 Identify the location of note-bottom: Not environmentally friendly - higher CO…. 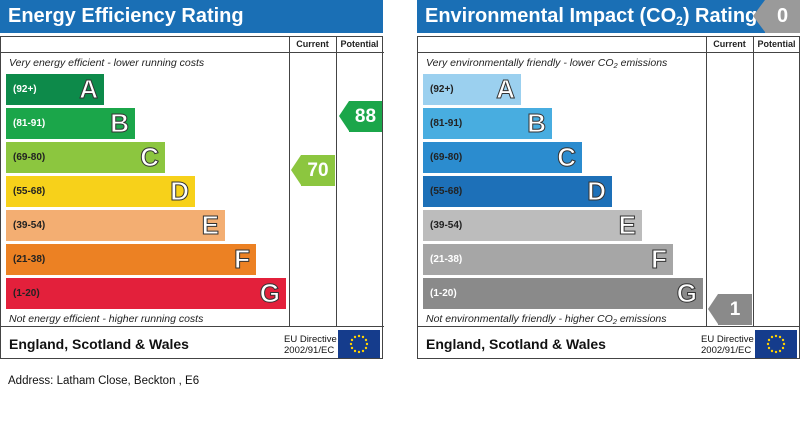
(546, 319).